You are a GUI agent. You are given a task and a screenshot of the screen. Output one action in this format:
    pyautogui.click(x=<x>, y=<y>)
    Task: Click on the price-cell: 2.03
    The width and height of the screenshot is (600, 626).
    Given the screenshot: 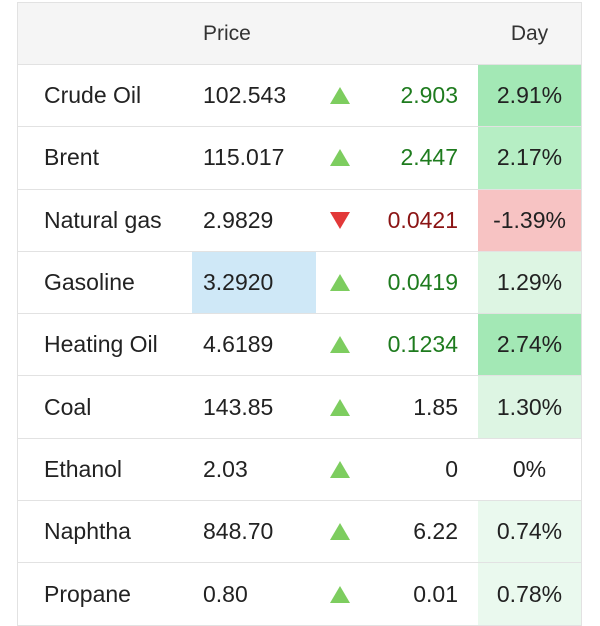 What is the action you would take?
    pyautogui.click(x=225, y=468)
    